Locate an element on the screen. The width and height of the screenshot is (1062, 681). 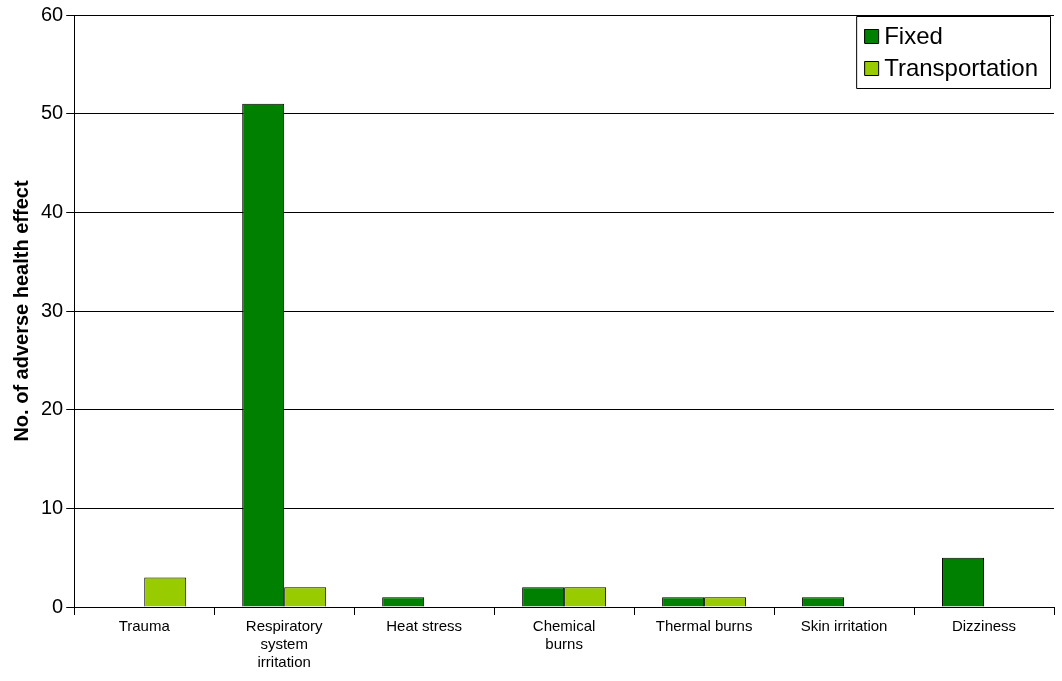
y-tick-label: 0 is located at coordinates (58, 605).